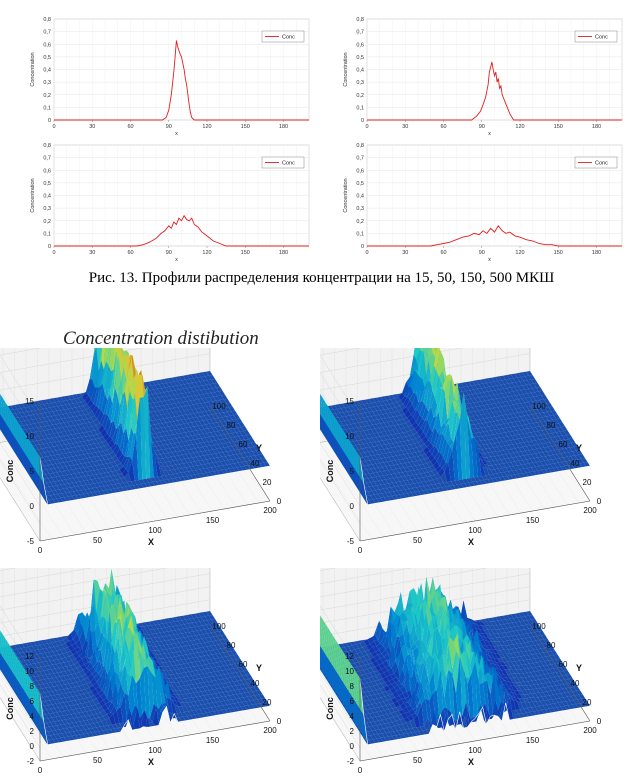  Describe the element at coordinates (475, 481) in the screenshot. I see `surface-edge` at that location.